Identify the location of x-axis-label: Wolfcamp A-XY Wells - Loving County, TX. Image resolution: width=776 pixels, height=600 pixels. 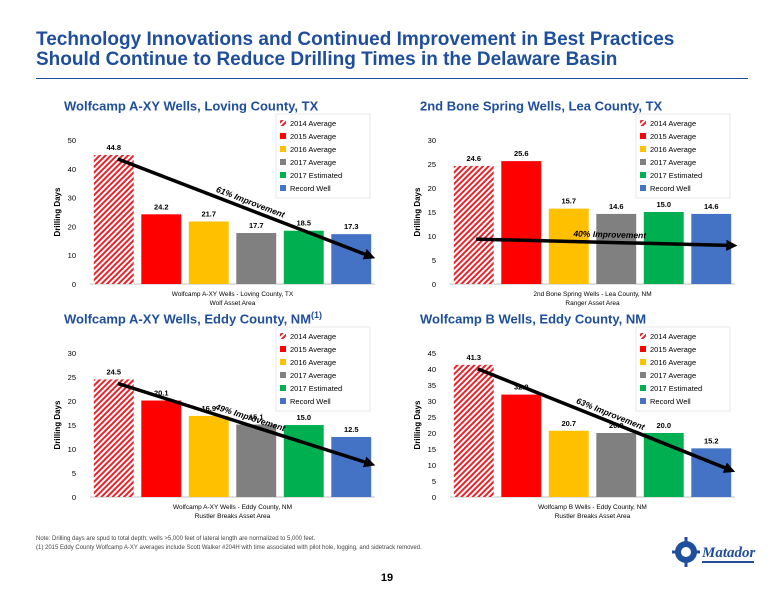
(233, 294).